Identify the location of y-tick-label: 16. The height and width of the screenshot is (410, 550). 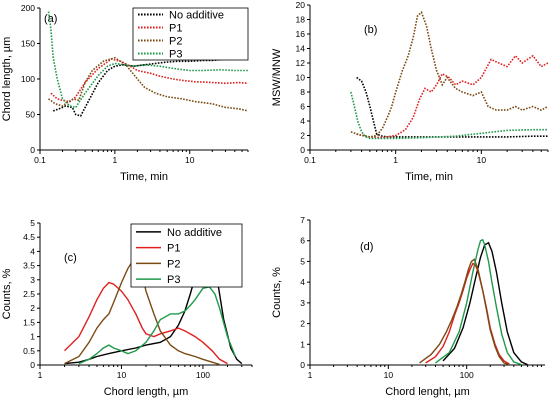
(301, 34).